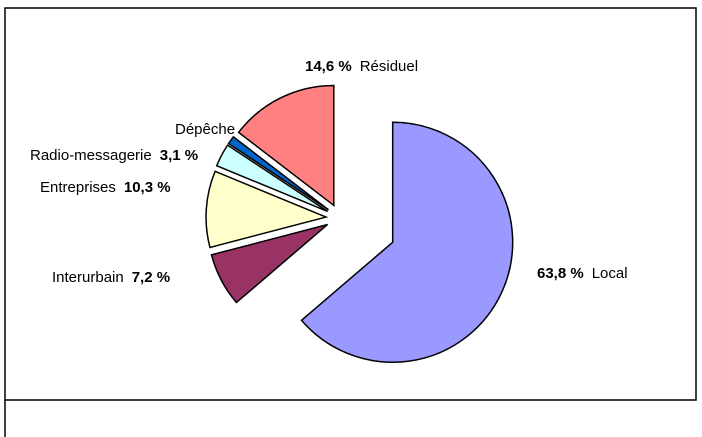 This screenshot has width=702, height=437. What do you see at coordinates (147, 187) in the screenshot?
I see `value-label: 10,3 %` at bounding box center [147, 187].